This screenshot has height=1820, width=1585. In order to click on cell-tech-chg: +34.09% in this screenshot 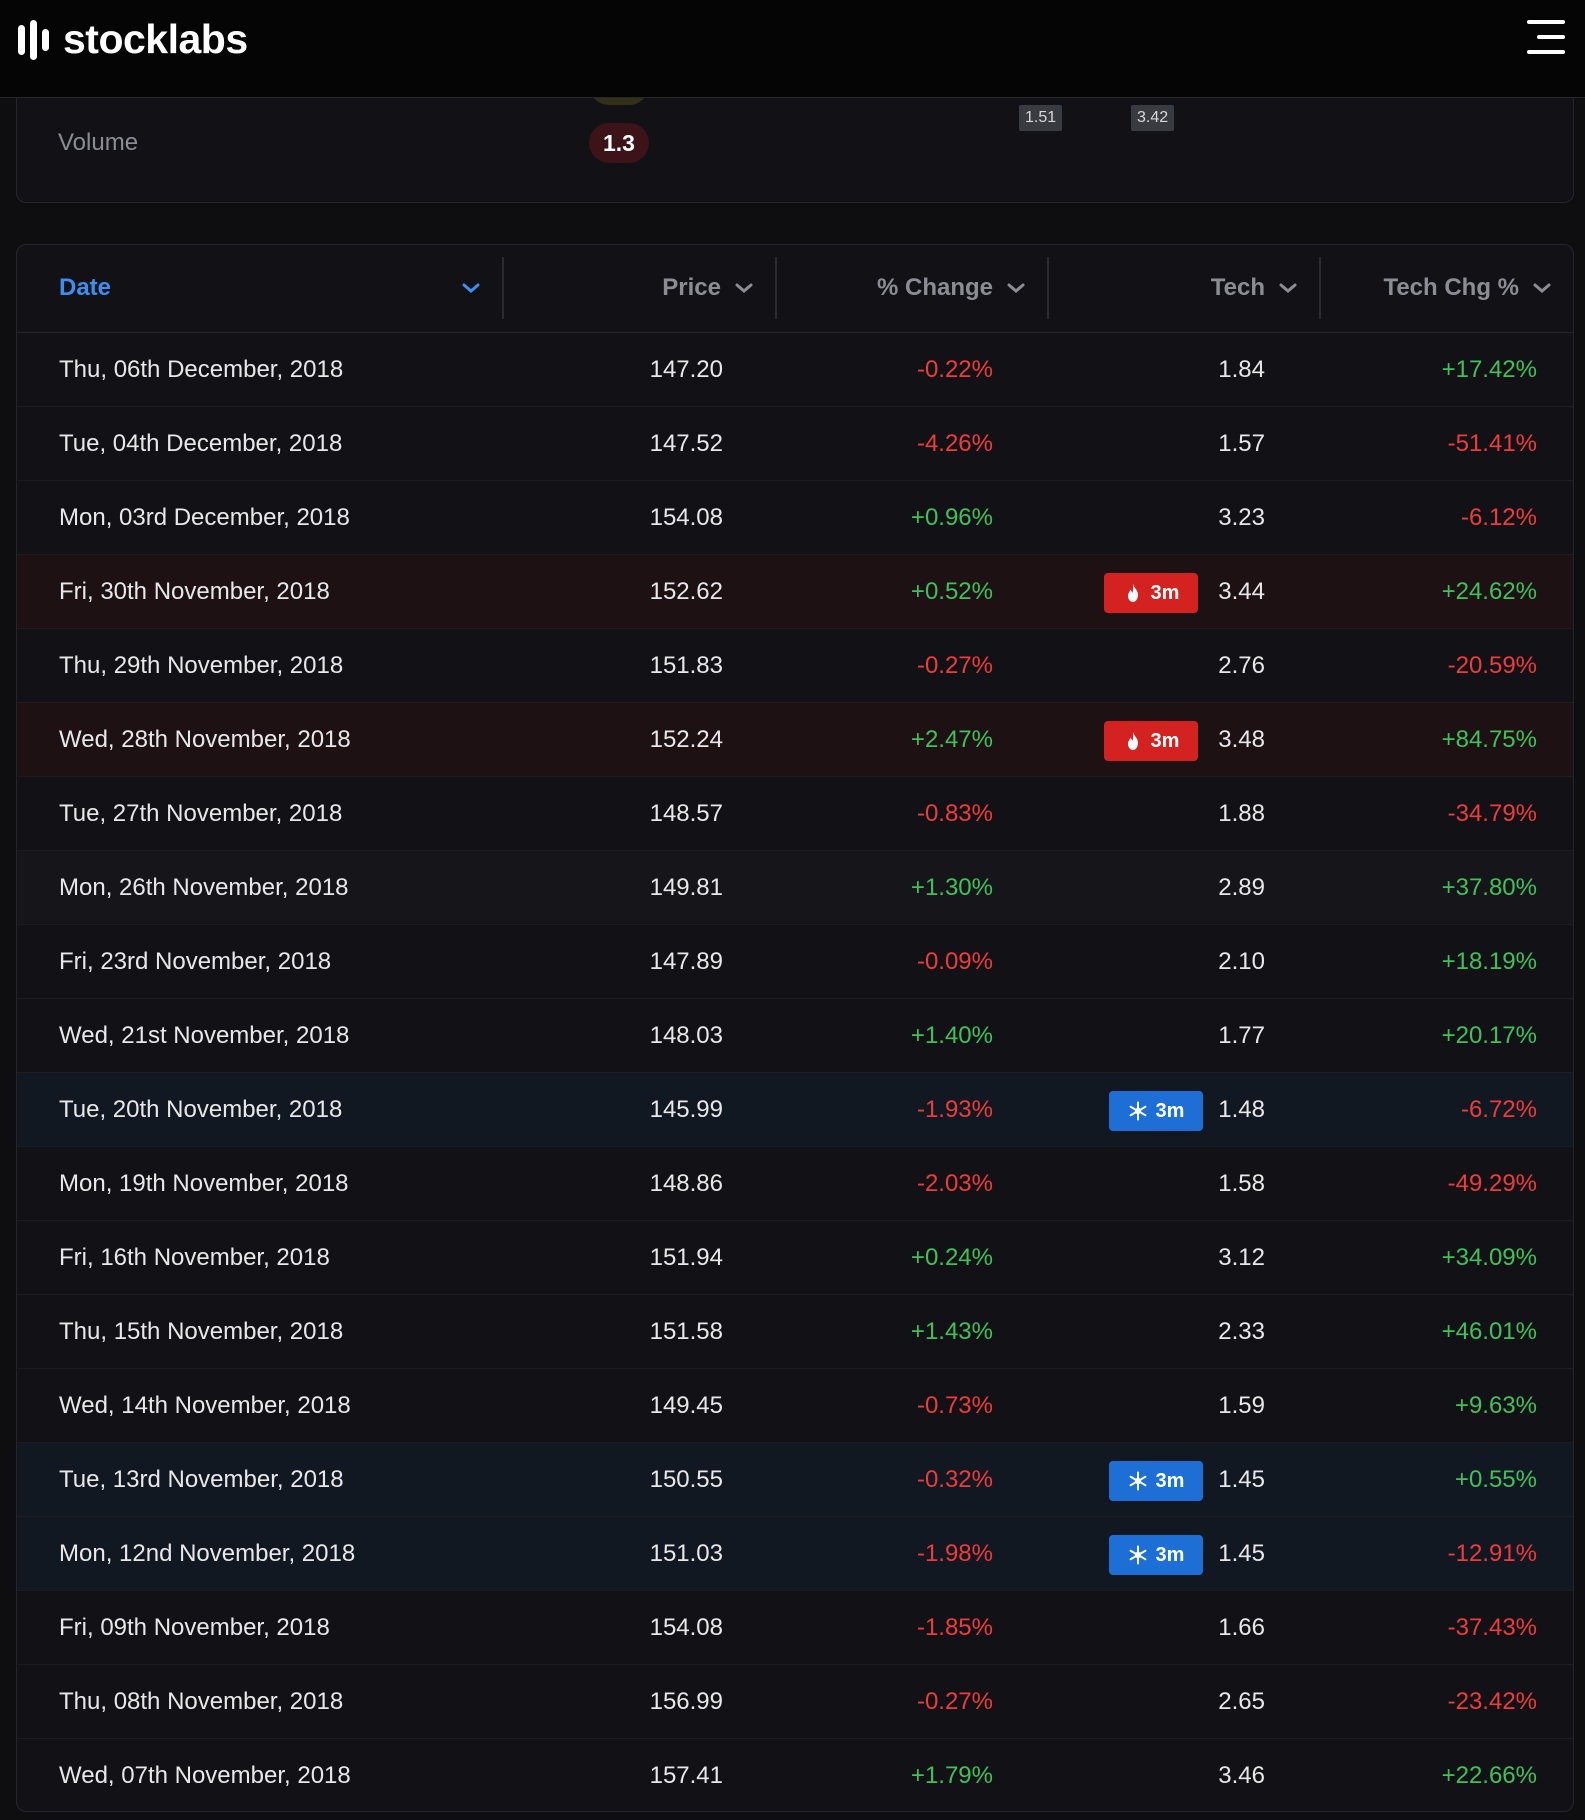, I will do `click(1489, 1257)`.